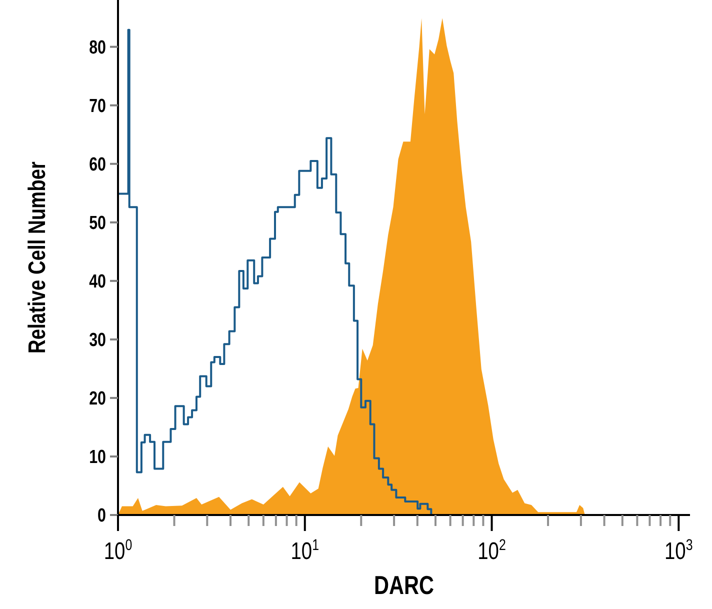 This screenshot has height=609, width=712. What do you see at coordinates (118, 550) in the screenshot?
I see `x-tick-label: 10$^{0}$` at bounding box center [118, 550].